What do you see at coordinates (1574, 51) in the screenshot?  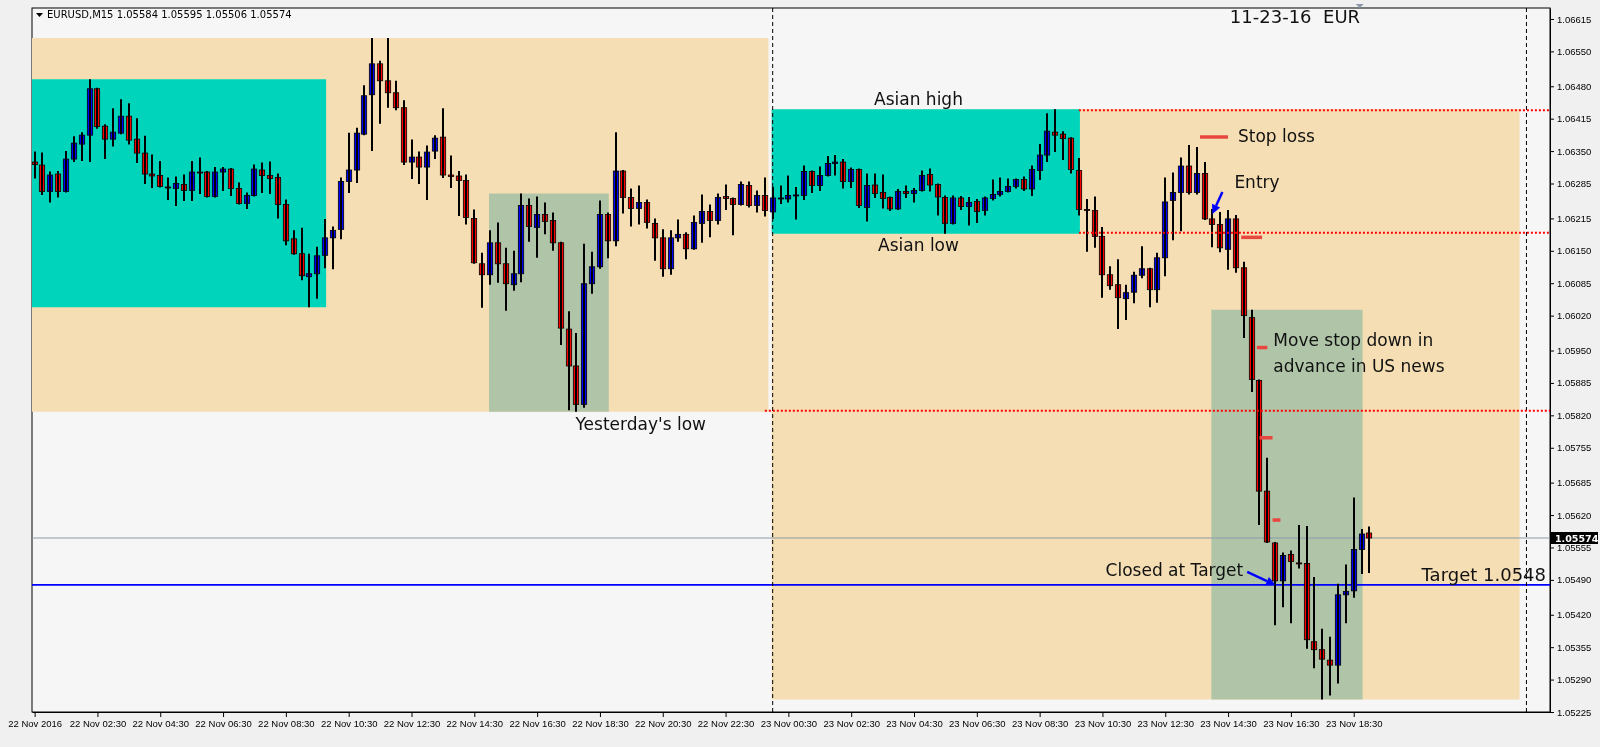 I see `y-tick-label: 1.06550` at bounding box center [1574, 51].